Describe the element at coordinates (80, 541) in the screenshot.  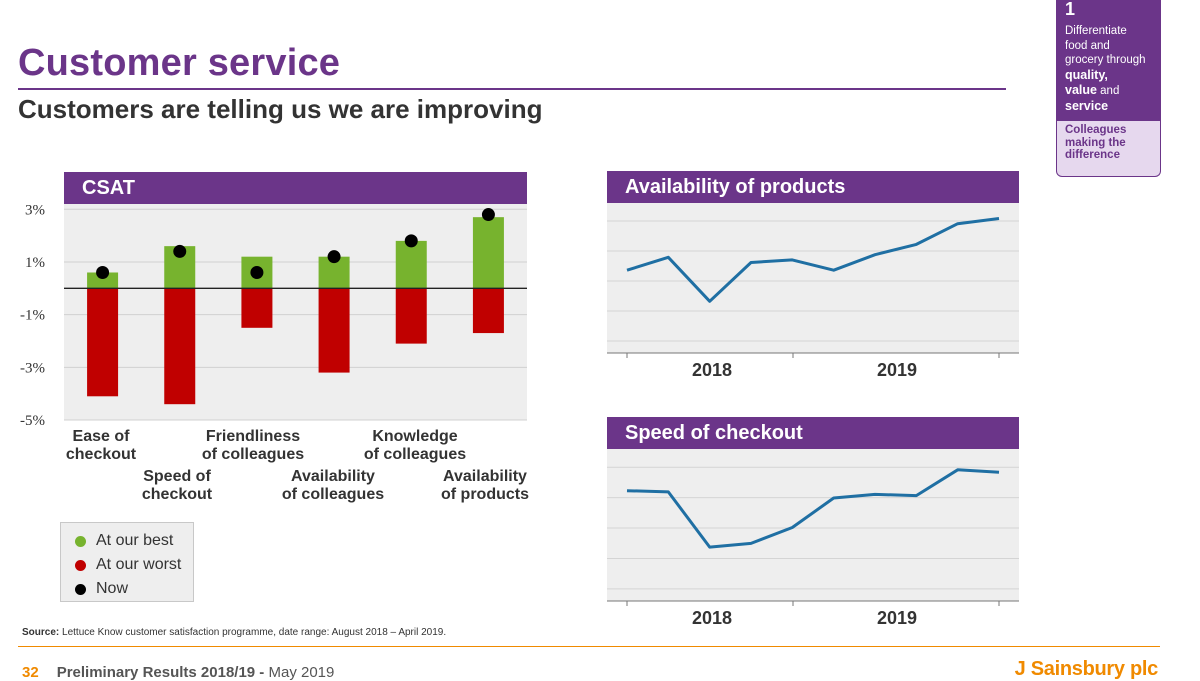
I see `green-dot-icon` at that location.